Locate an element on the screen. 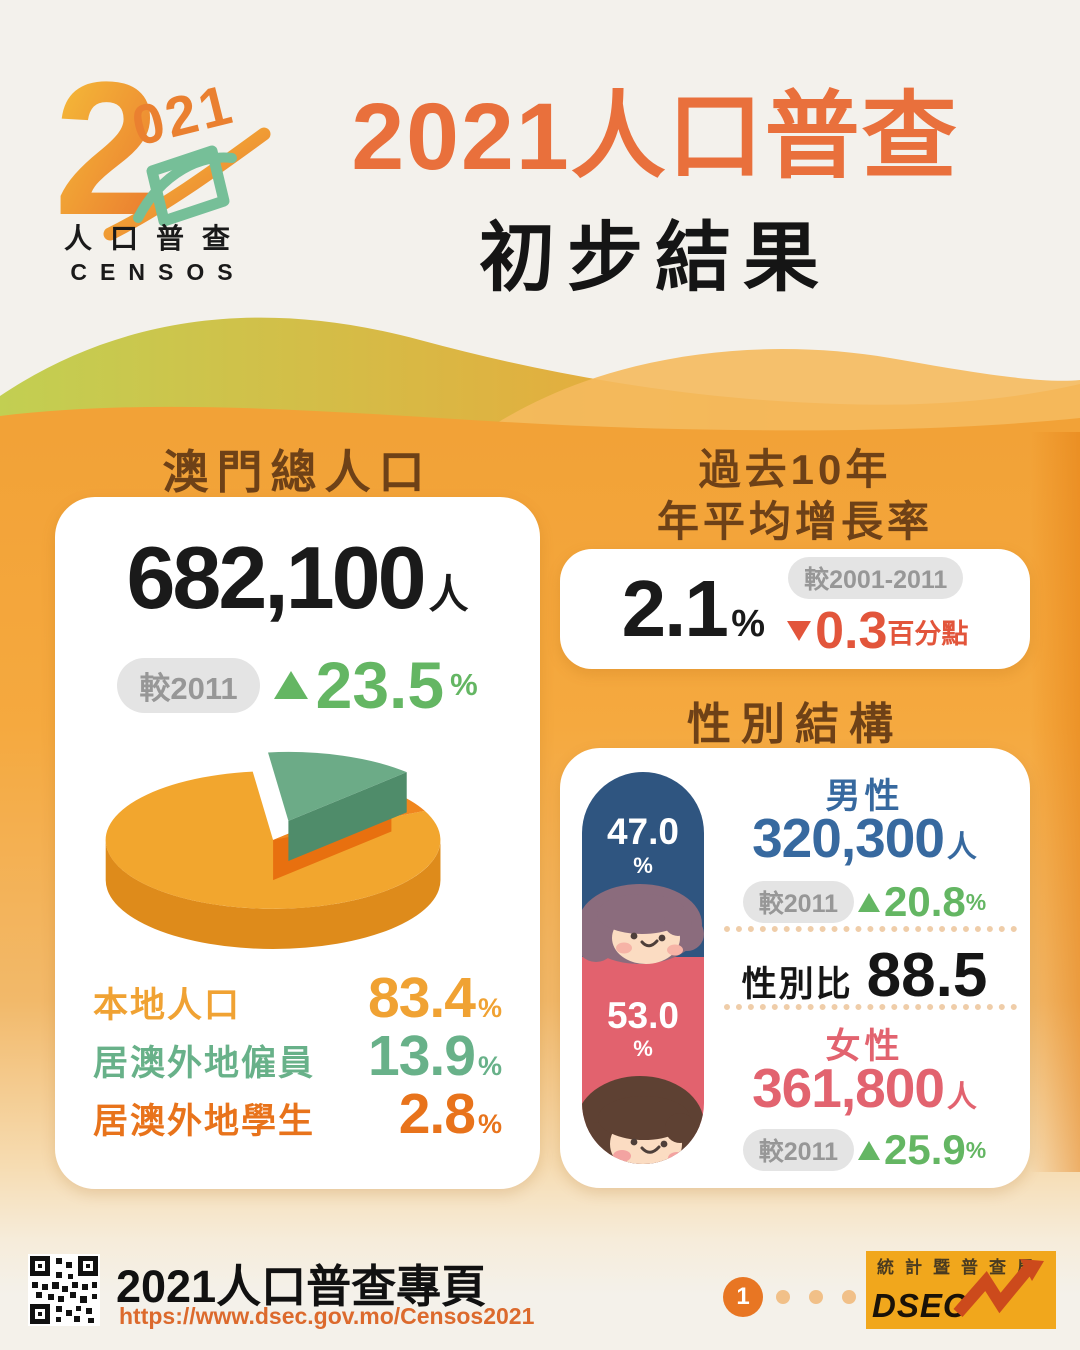 Image resolution: width=1080 pixels, height=1350 pixels. sex-ratio-label: 性別比 is located at coordinates (797, 984).